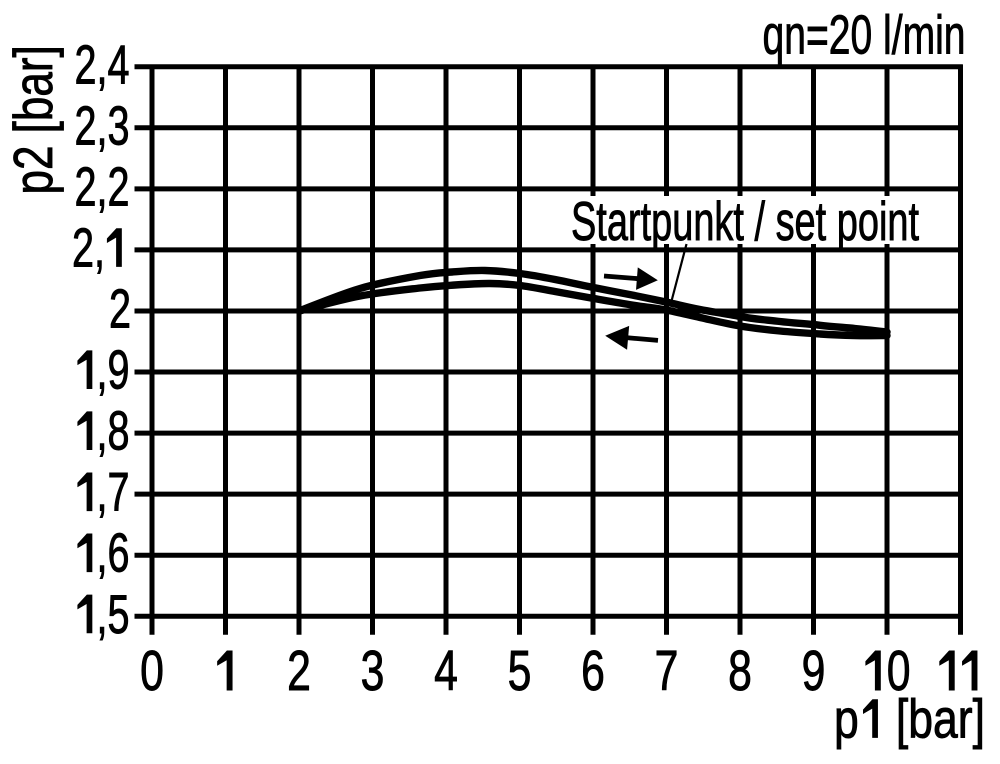 Image resolution: width=1000 pixels, height=764 pixels. What do you see at coordinates (446, 670) in the screenshot?
I see `svg-text: 4` at bounding box center [446, 670].